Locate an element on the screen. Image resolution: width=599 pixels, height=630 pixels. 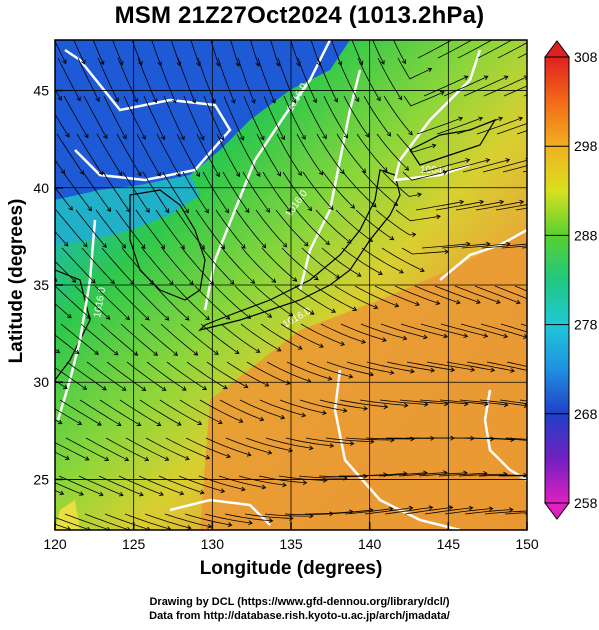
y-tick-label: 40 is located at coordinates (41, 188).